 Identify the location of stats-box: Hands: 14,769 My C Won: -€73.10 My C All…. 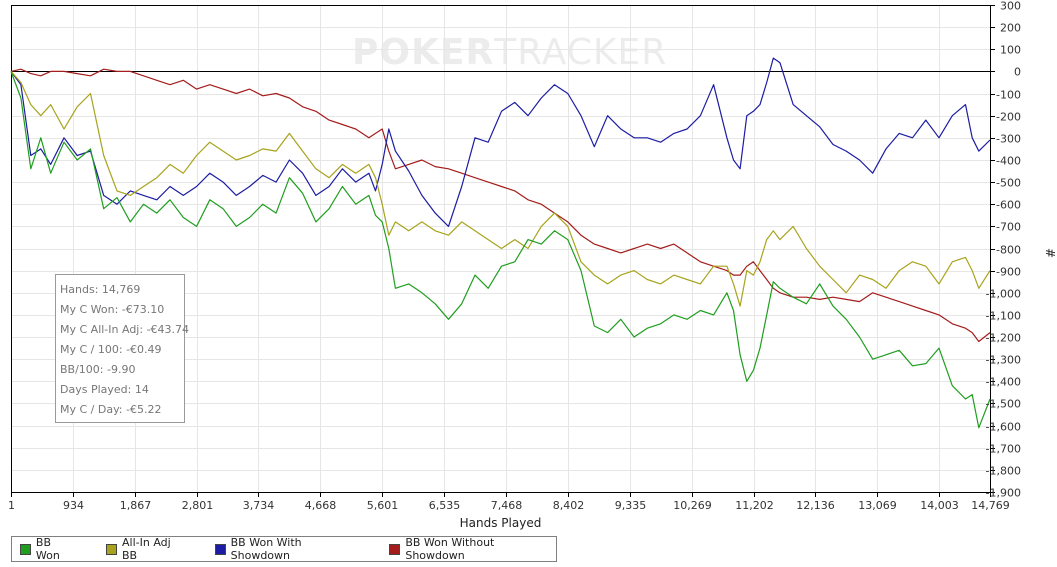
(122, 348).